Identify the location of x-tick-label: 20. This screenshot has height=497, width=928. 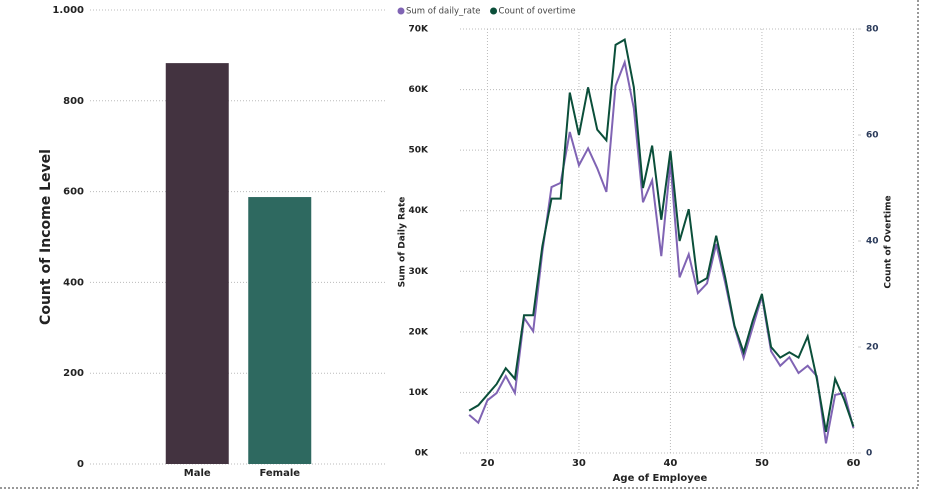
(487, 463).